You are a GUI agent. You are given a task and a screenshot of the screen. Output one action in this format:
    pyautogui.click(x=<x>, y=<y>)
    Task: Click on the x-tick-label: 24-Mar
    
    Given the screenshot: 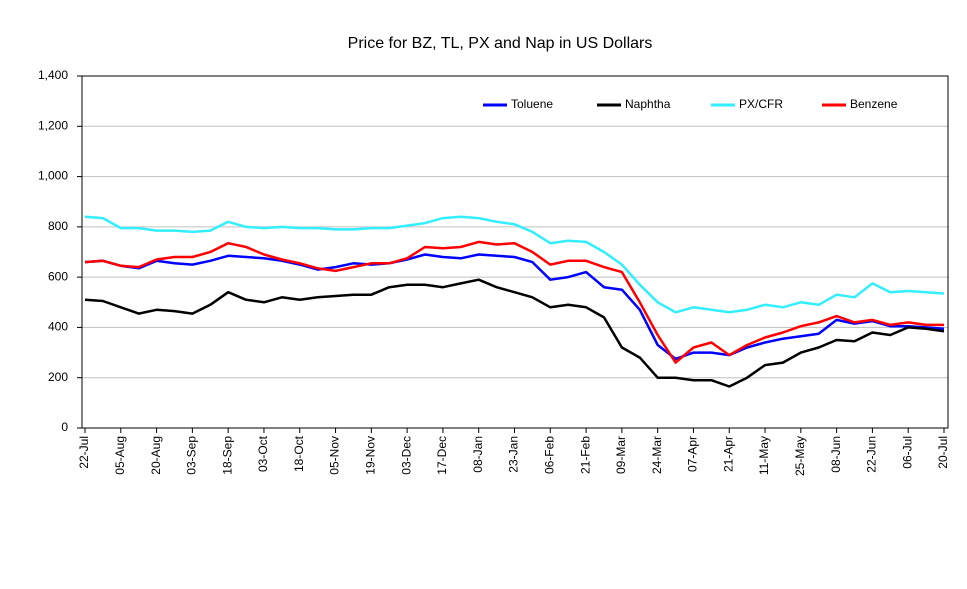 What is the action you would take?
    pyautogui.click(x=657, y=455)
    